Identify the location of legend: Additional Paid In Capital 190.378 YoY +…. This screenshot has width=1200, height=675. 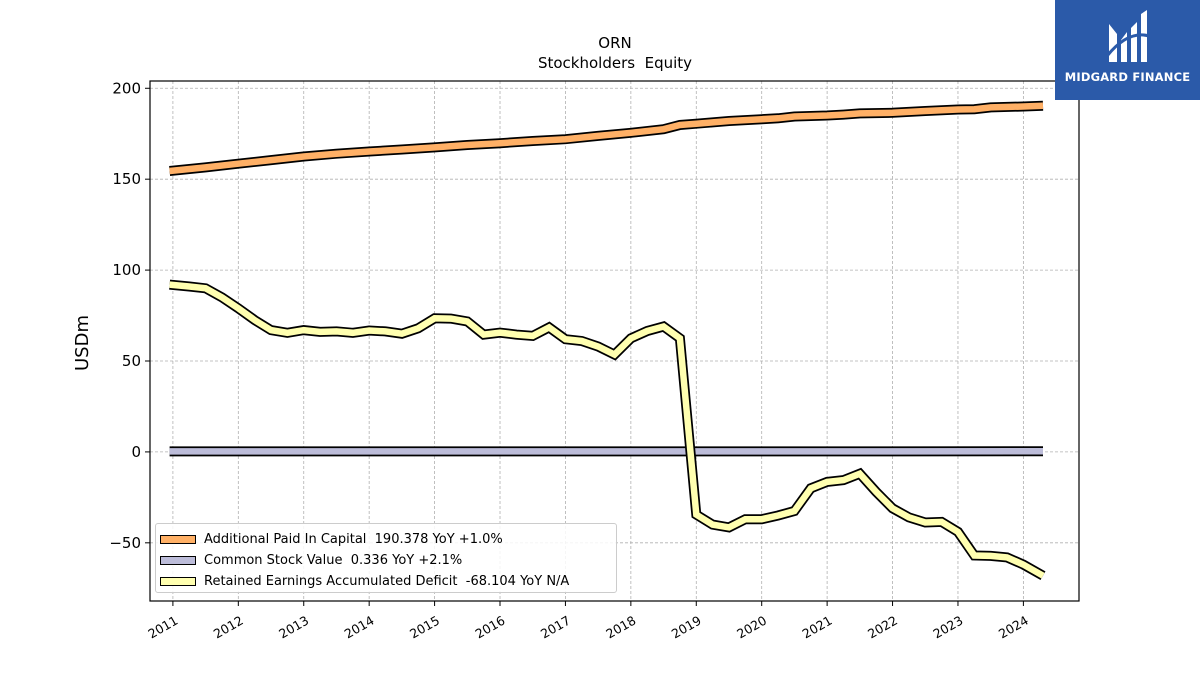
(386, 558).